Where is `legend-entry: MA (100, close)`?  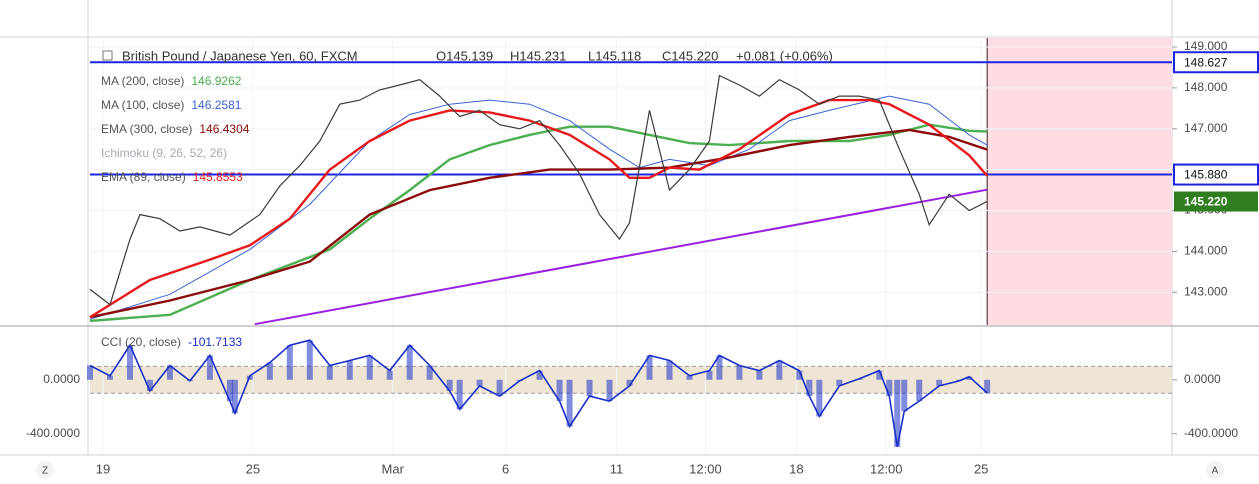 legend-entry: MA (100, close) is located at coordinates (142, 105).